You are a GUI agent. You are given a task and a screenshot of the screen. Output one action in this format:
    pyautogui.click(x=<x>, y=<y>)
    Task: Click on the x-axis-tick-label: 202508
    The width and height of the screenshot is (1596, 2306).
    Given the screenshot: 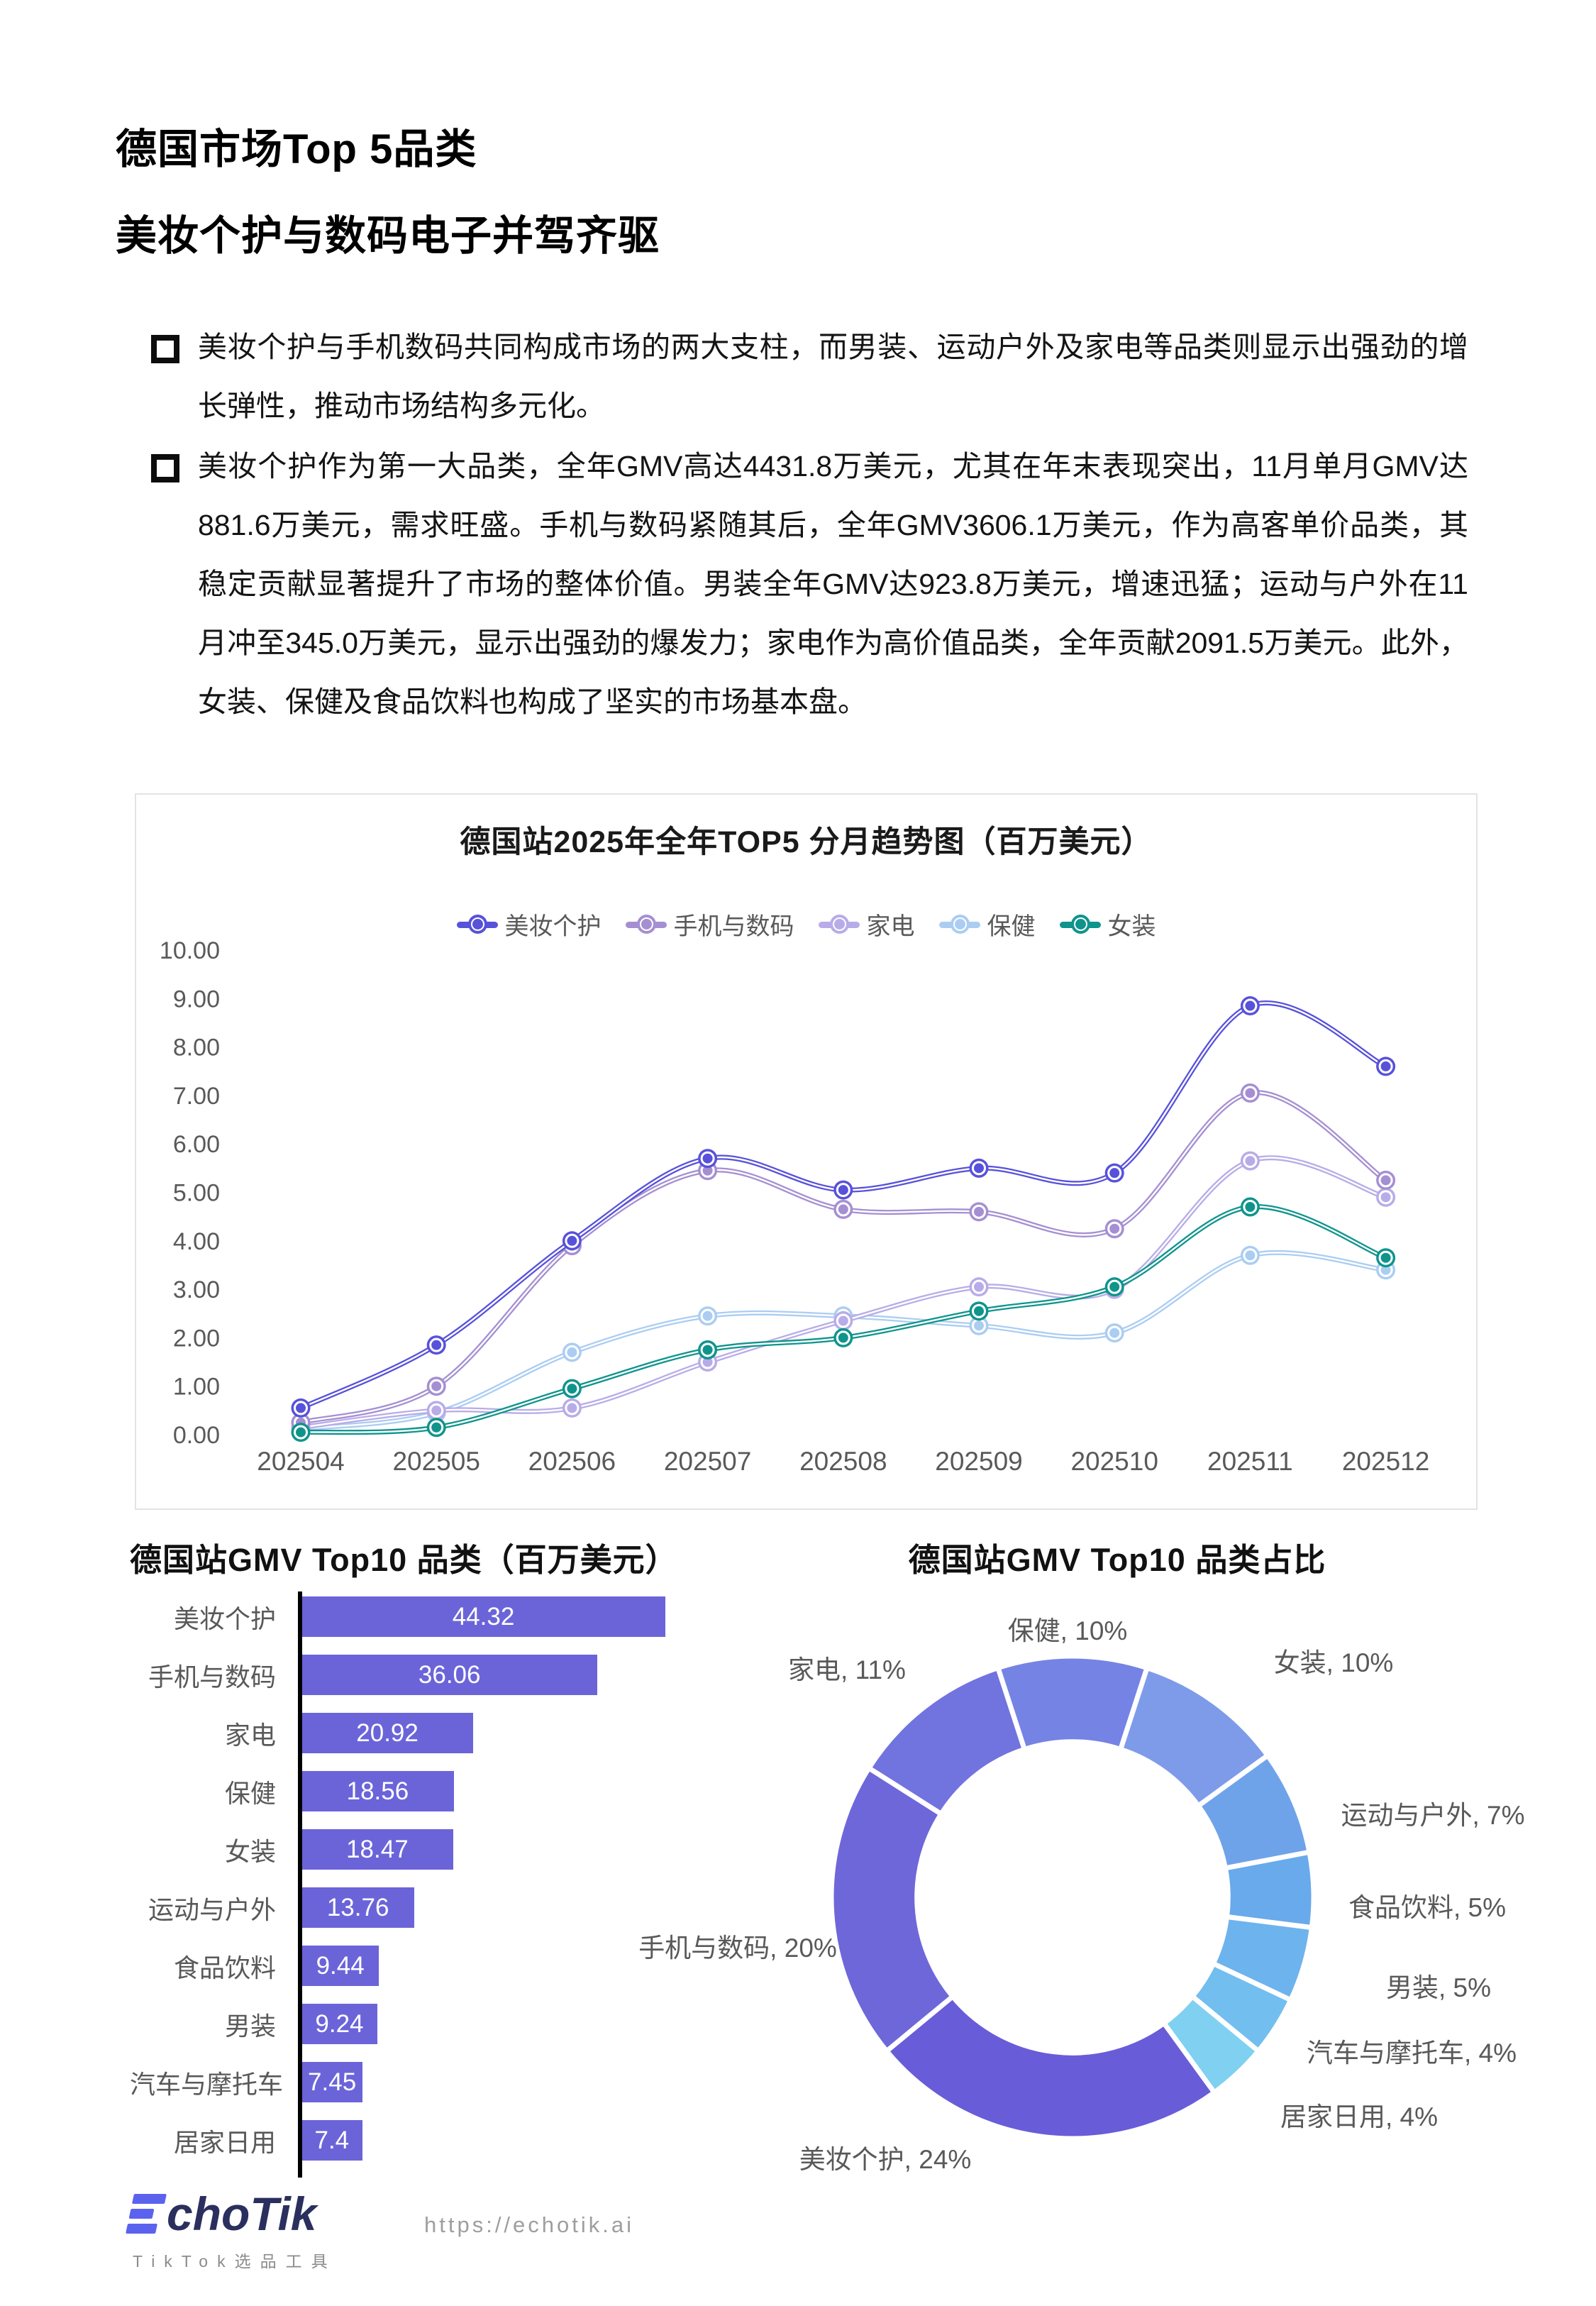 What is the action you would take?
    pyautogui.click(x=843, y=1462)
    